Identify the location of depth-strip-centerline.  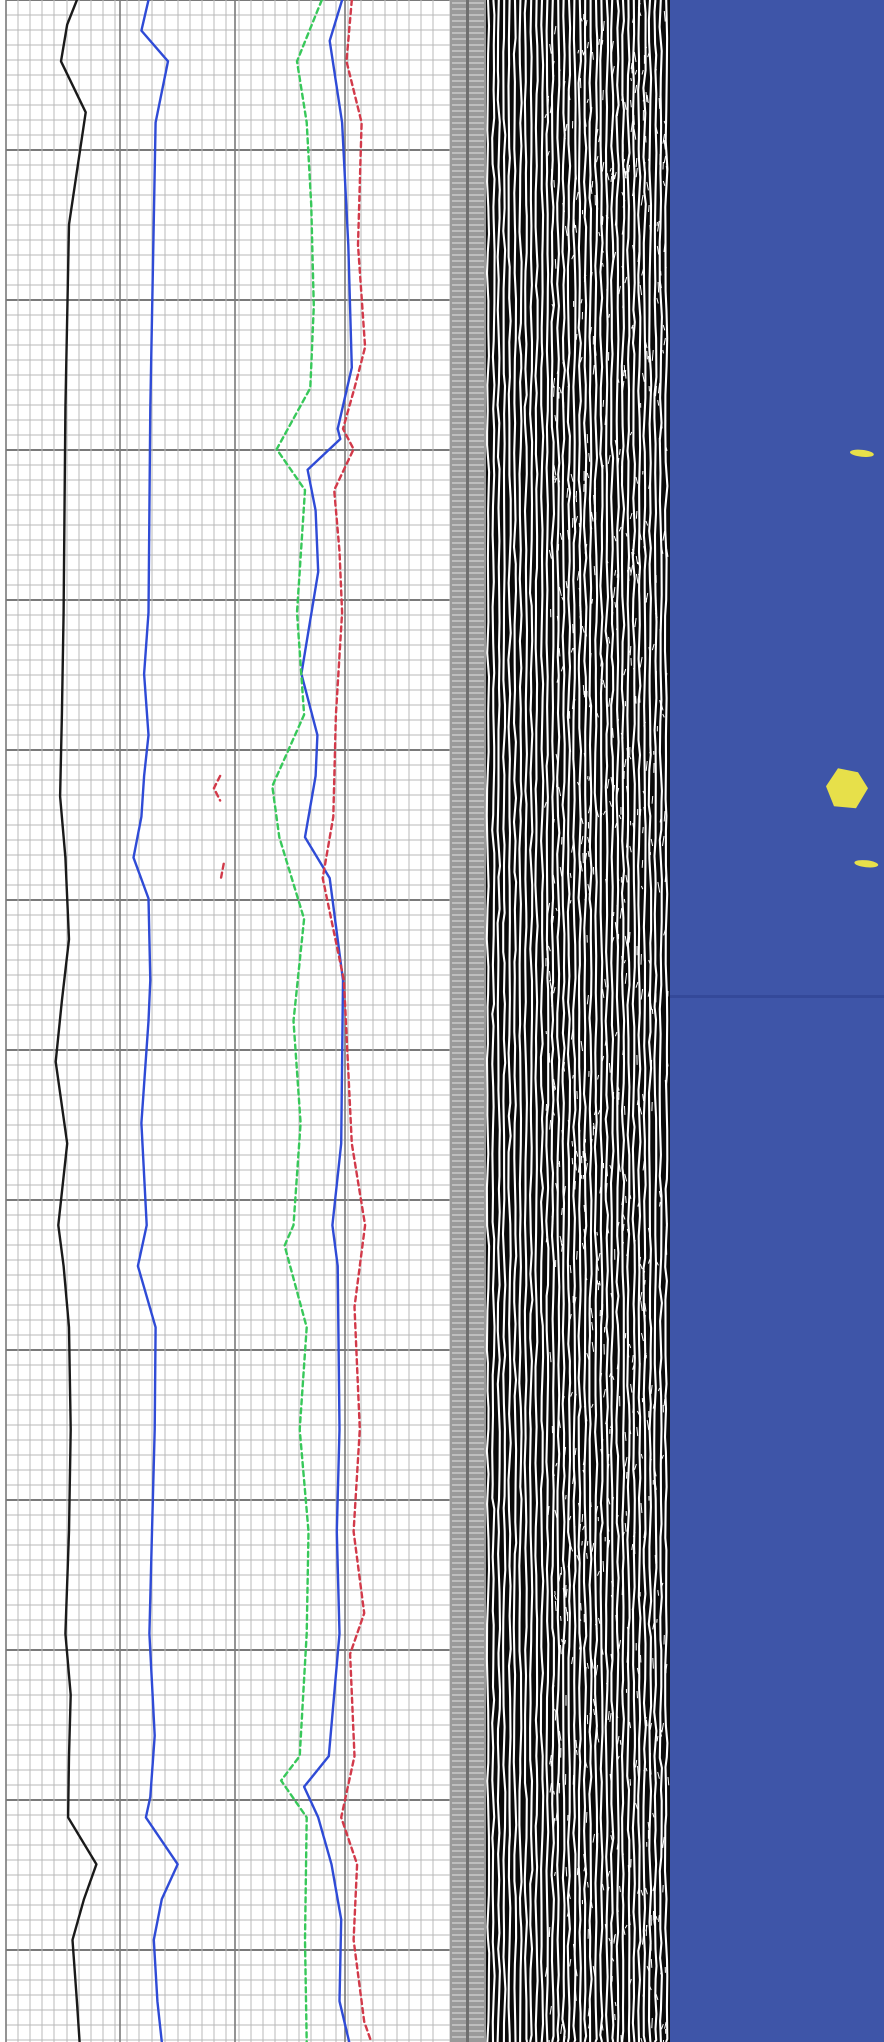
(467, 1021).